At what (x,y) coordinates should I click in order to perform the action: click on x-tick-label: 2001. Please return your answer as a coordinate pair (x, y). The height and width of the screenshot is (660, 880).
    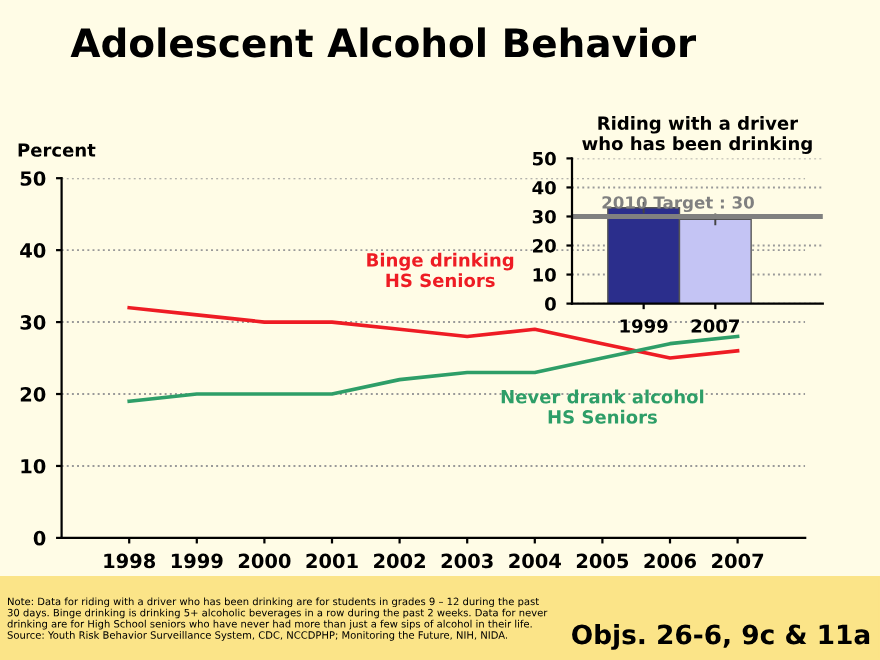
    Looking at the image, I should click on (332, 561).